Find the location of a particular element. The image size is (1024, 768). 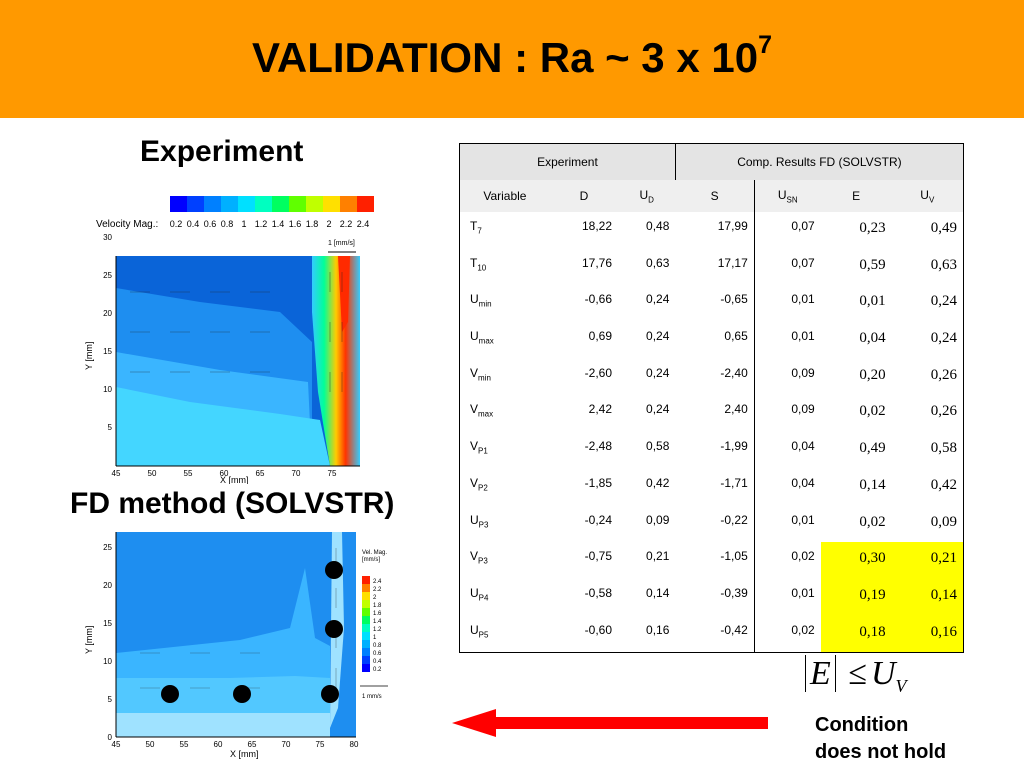

cell-ud: 0,58 is located at coordinates (658, 446).